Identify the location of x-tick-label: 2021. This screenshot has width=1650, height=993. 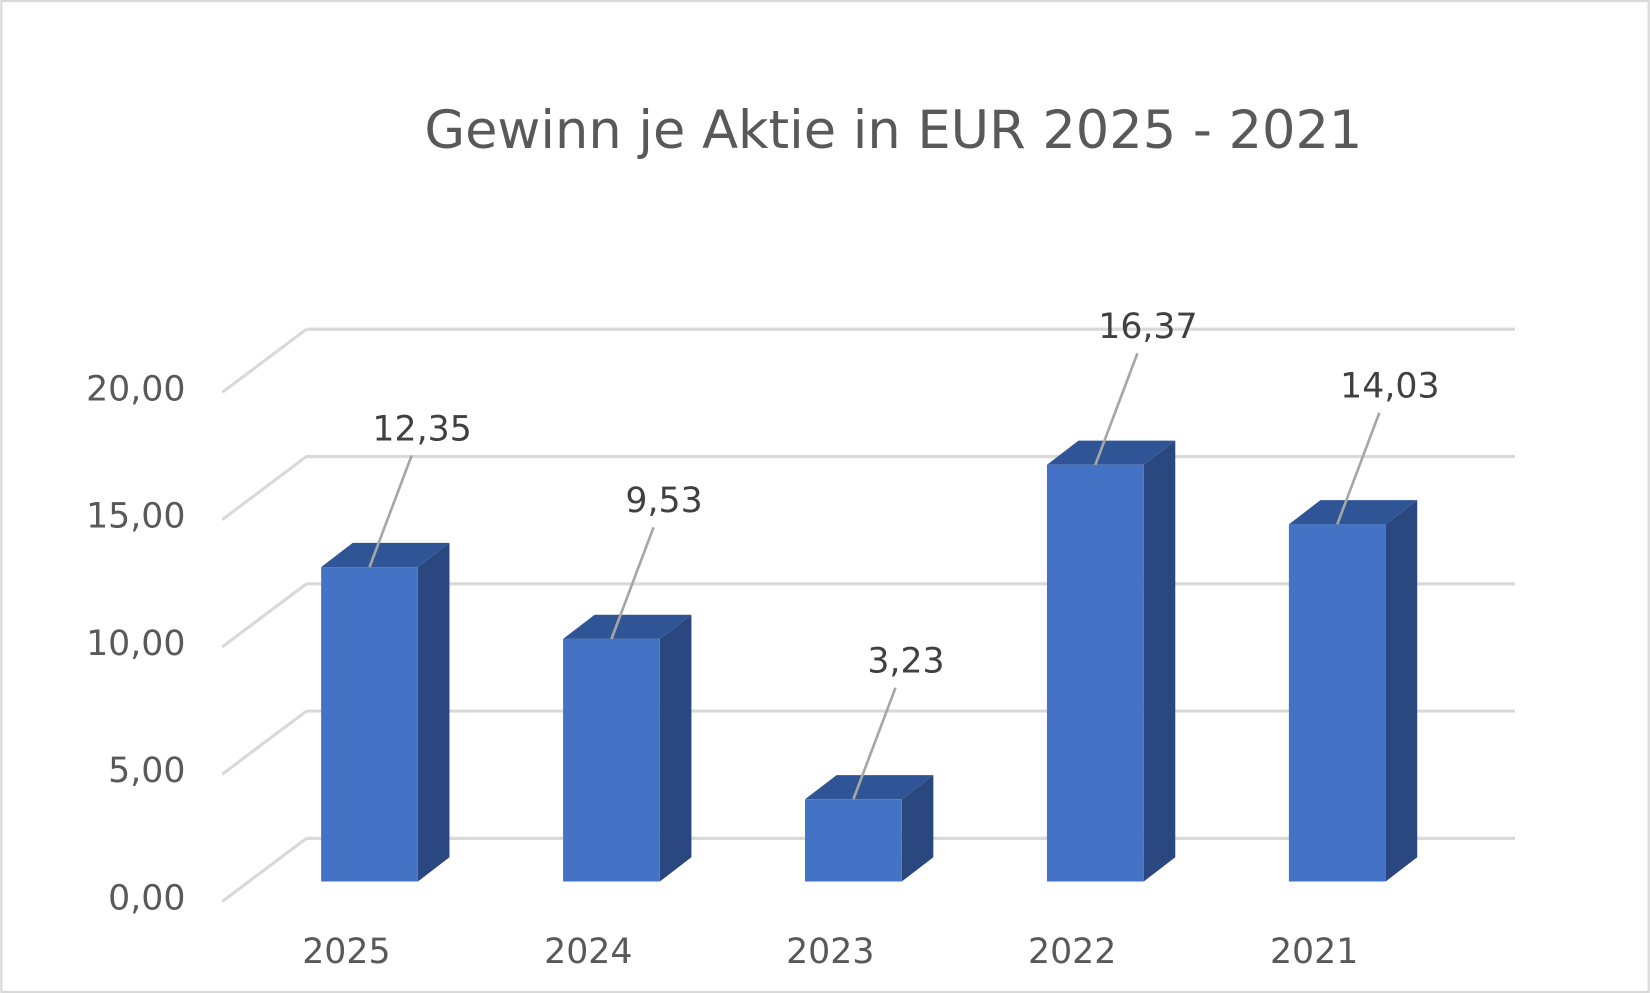
(1314, 952).